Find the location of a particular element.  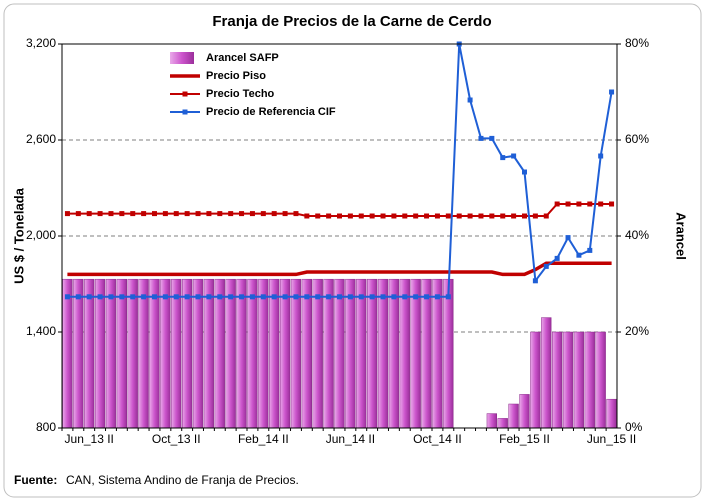

y-tick-label: 3,200 is located at coordinates (41, 43).